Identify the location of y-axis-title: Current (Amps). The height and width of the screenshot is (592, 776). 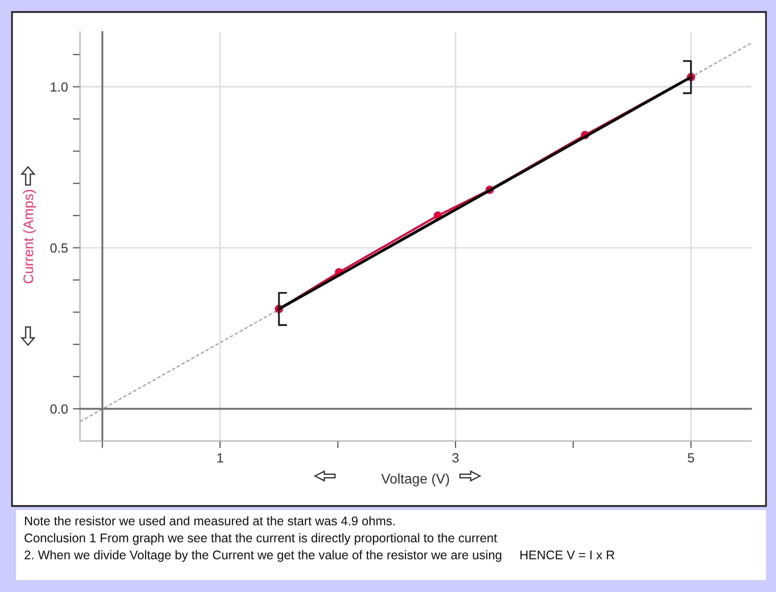
(29, 237).